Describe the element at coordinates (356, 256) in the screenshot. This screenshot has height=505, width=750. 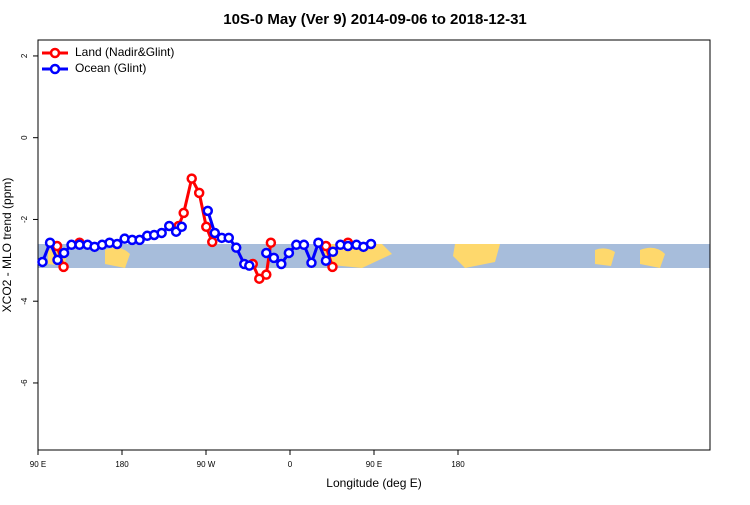
I see `land-shapes` at that location.